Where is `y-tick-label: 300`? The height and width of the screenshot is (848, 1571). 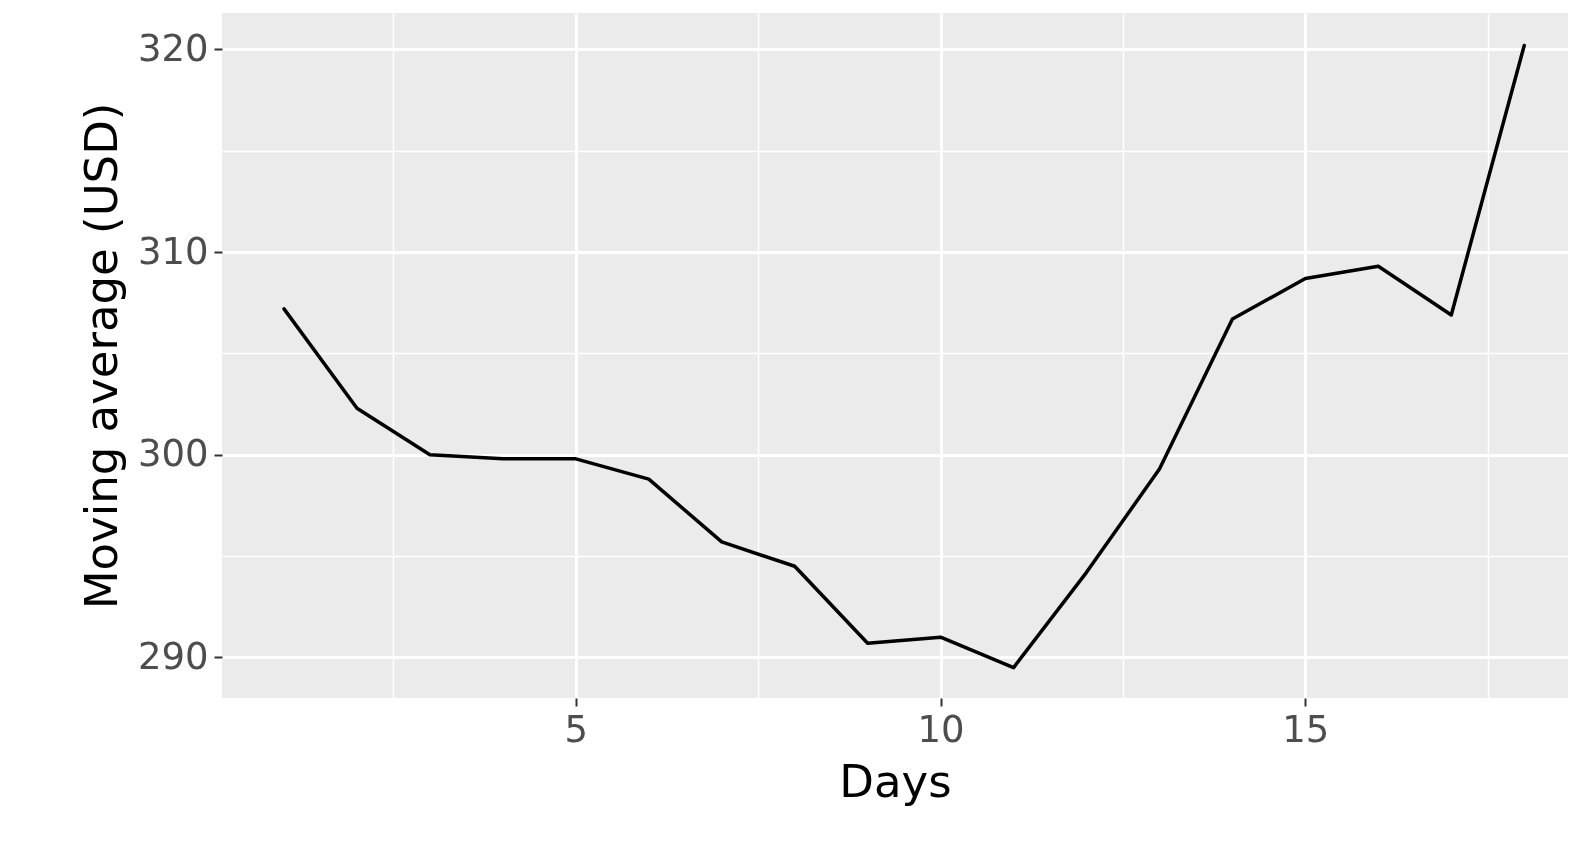
y-tick-label: 300 is located at coordinates (173, 454).